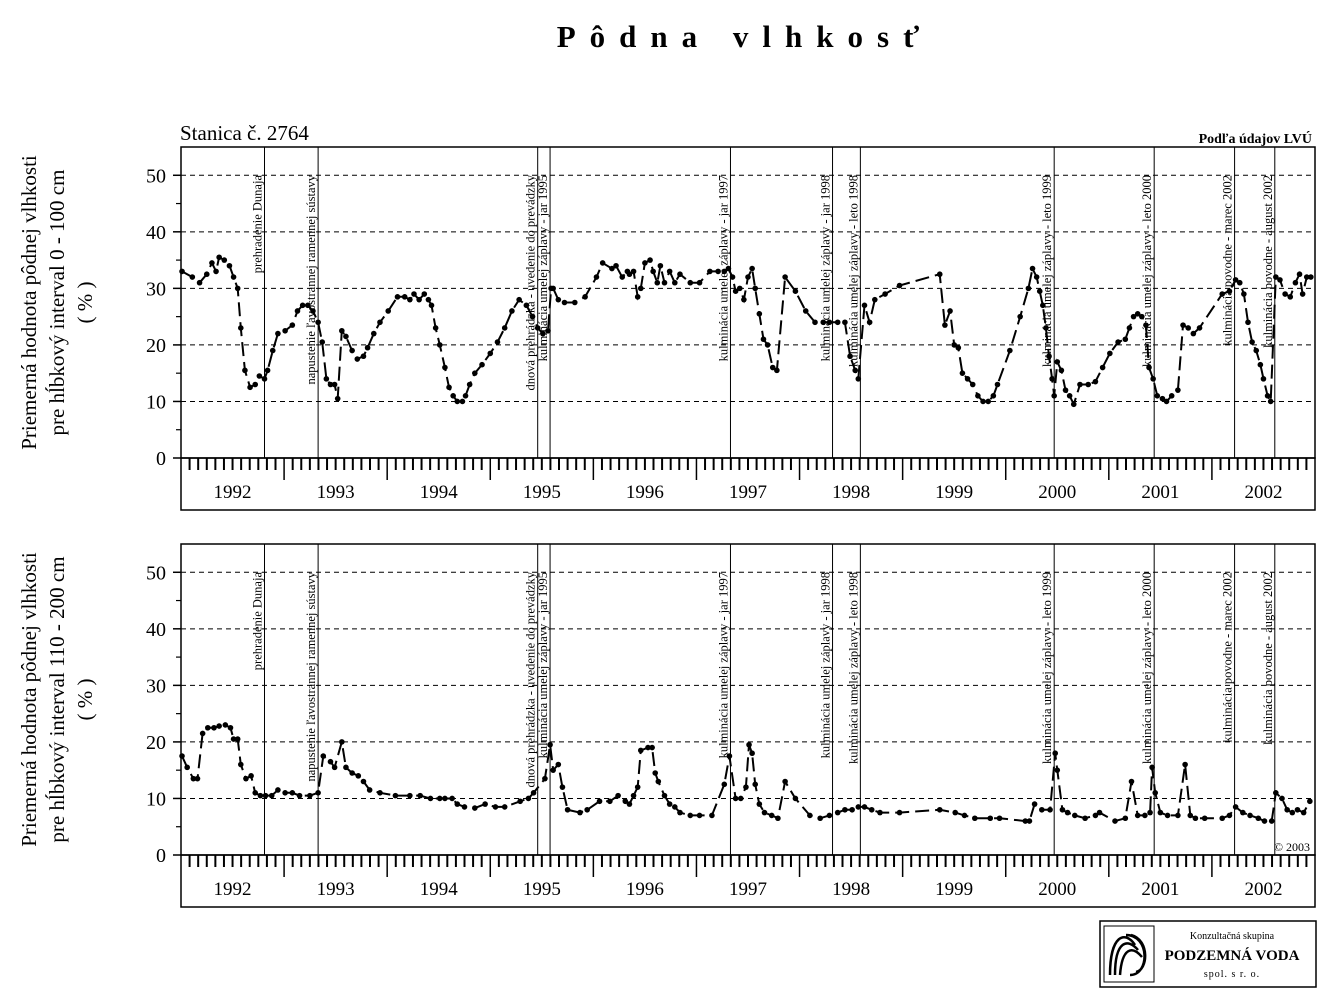 Image resolution: width=1337 pixels, height=1006 pixels. What do you see at coordinates (645, 889) in the screenshot?
I see `x-tick-label: 1996` at bounding box center [645, 889].